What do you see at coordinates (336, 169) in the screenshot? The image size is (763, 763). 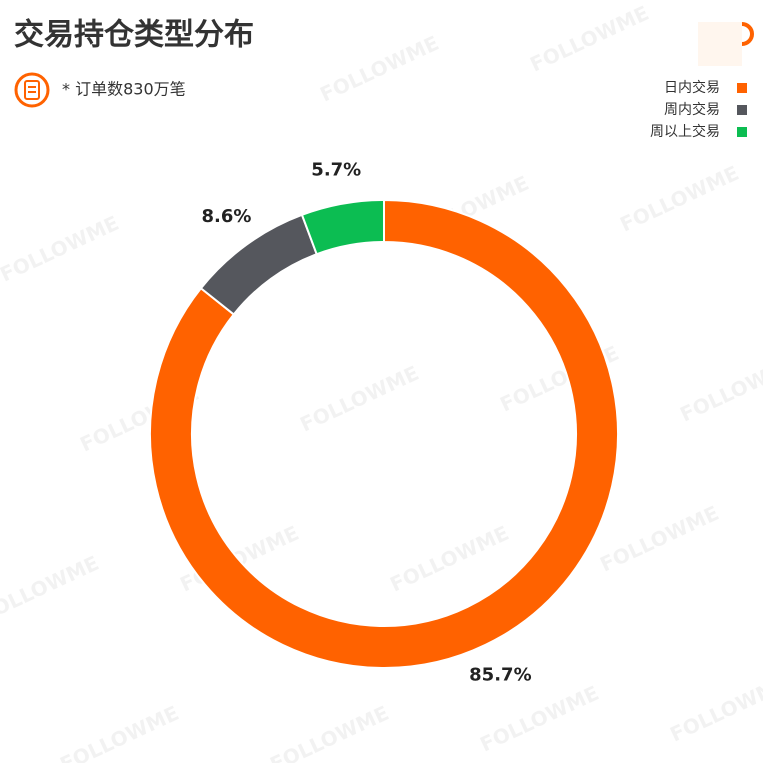 I see `data-label: 5.7%` at bounding box center [336, 169].